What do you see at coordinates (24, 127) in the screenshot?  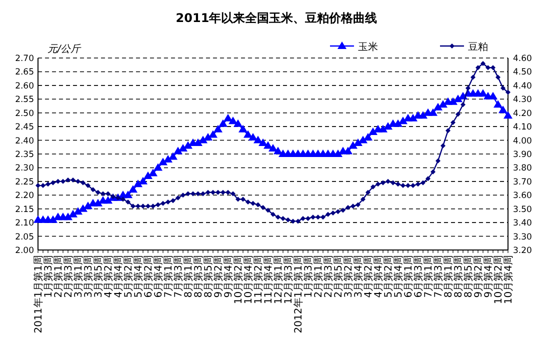 I see `y-tick-label: 2.45` at bounding box center [24, 127].